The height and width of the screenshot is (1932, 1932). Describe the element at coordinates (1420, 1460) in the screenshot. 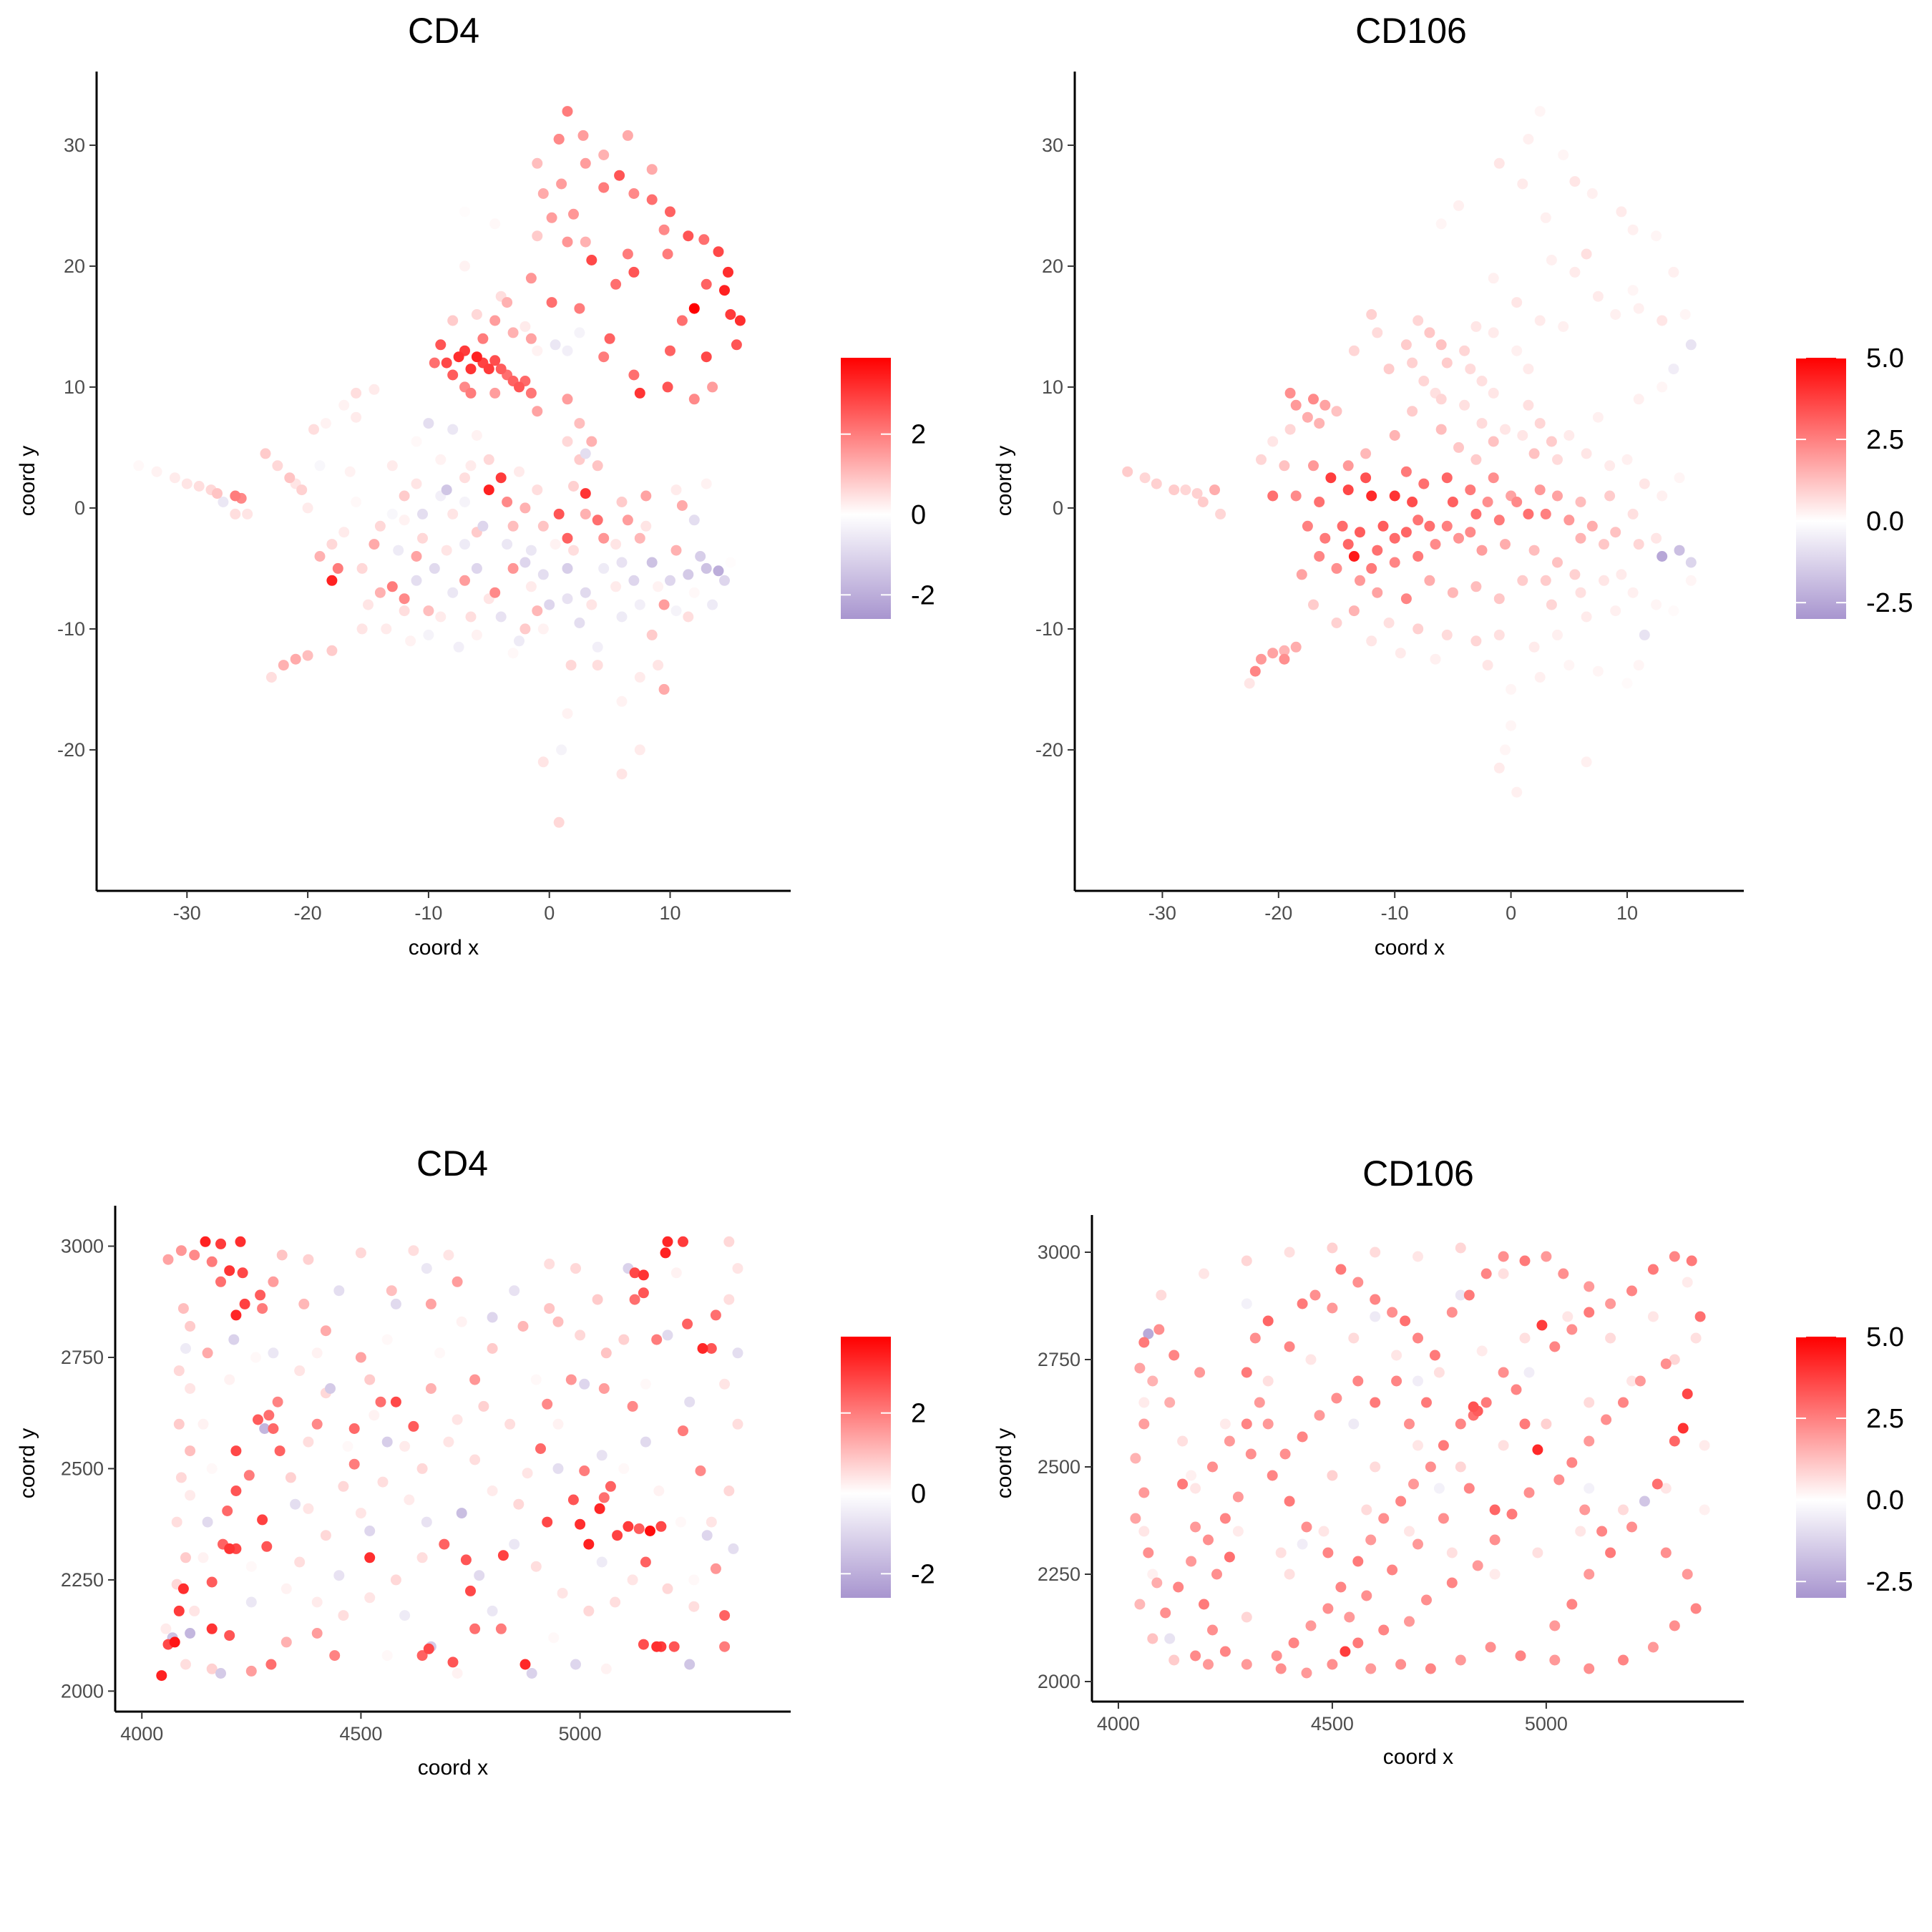

I see `data-points` at that location.